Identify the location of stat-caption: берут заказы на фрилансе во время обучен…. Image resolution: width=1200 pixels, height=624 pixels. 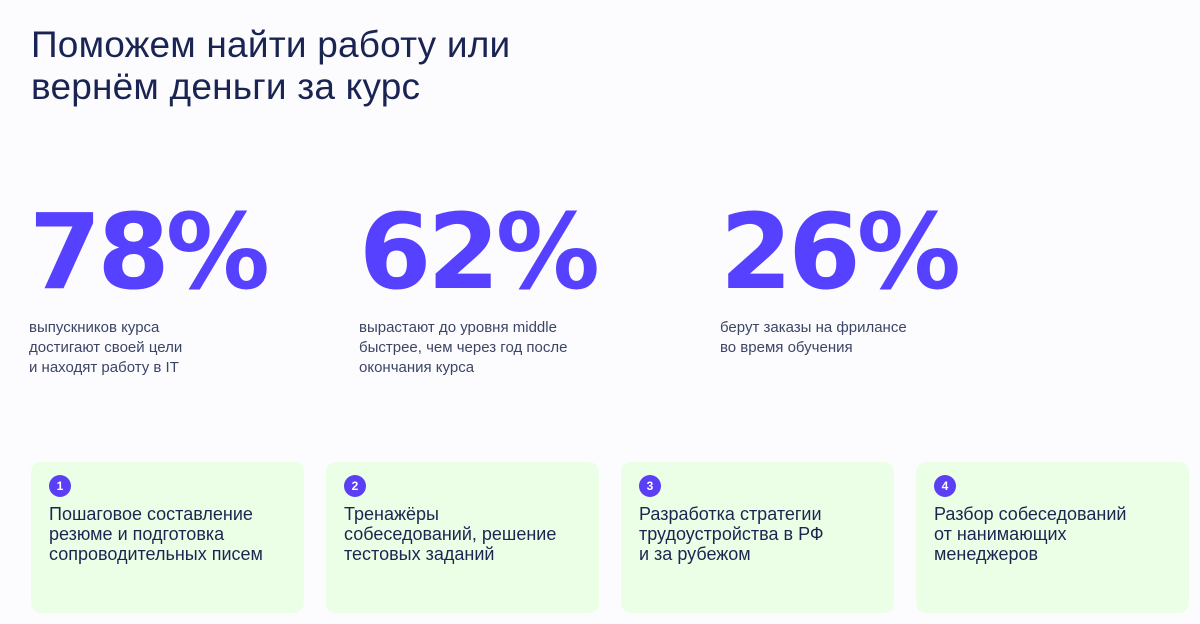
(838, 338).